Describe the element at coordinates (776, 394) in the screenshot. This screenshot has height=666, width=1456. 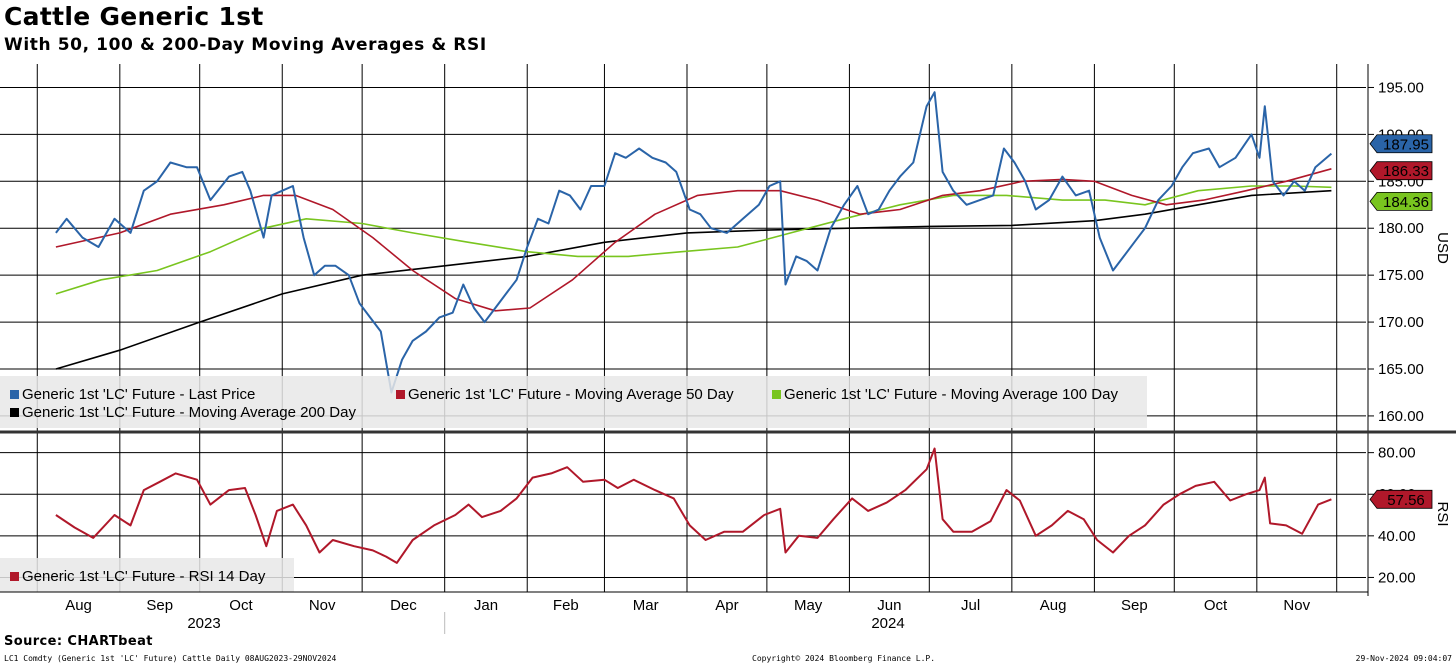
I see `legend-ma100-swatch` at that location.